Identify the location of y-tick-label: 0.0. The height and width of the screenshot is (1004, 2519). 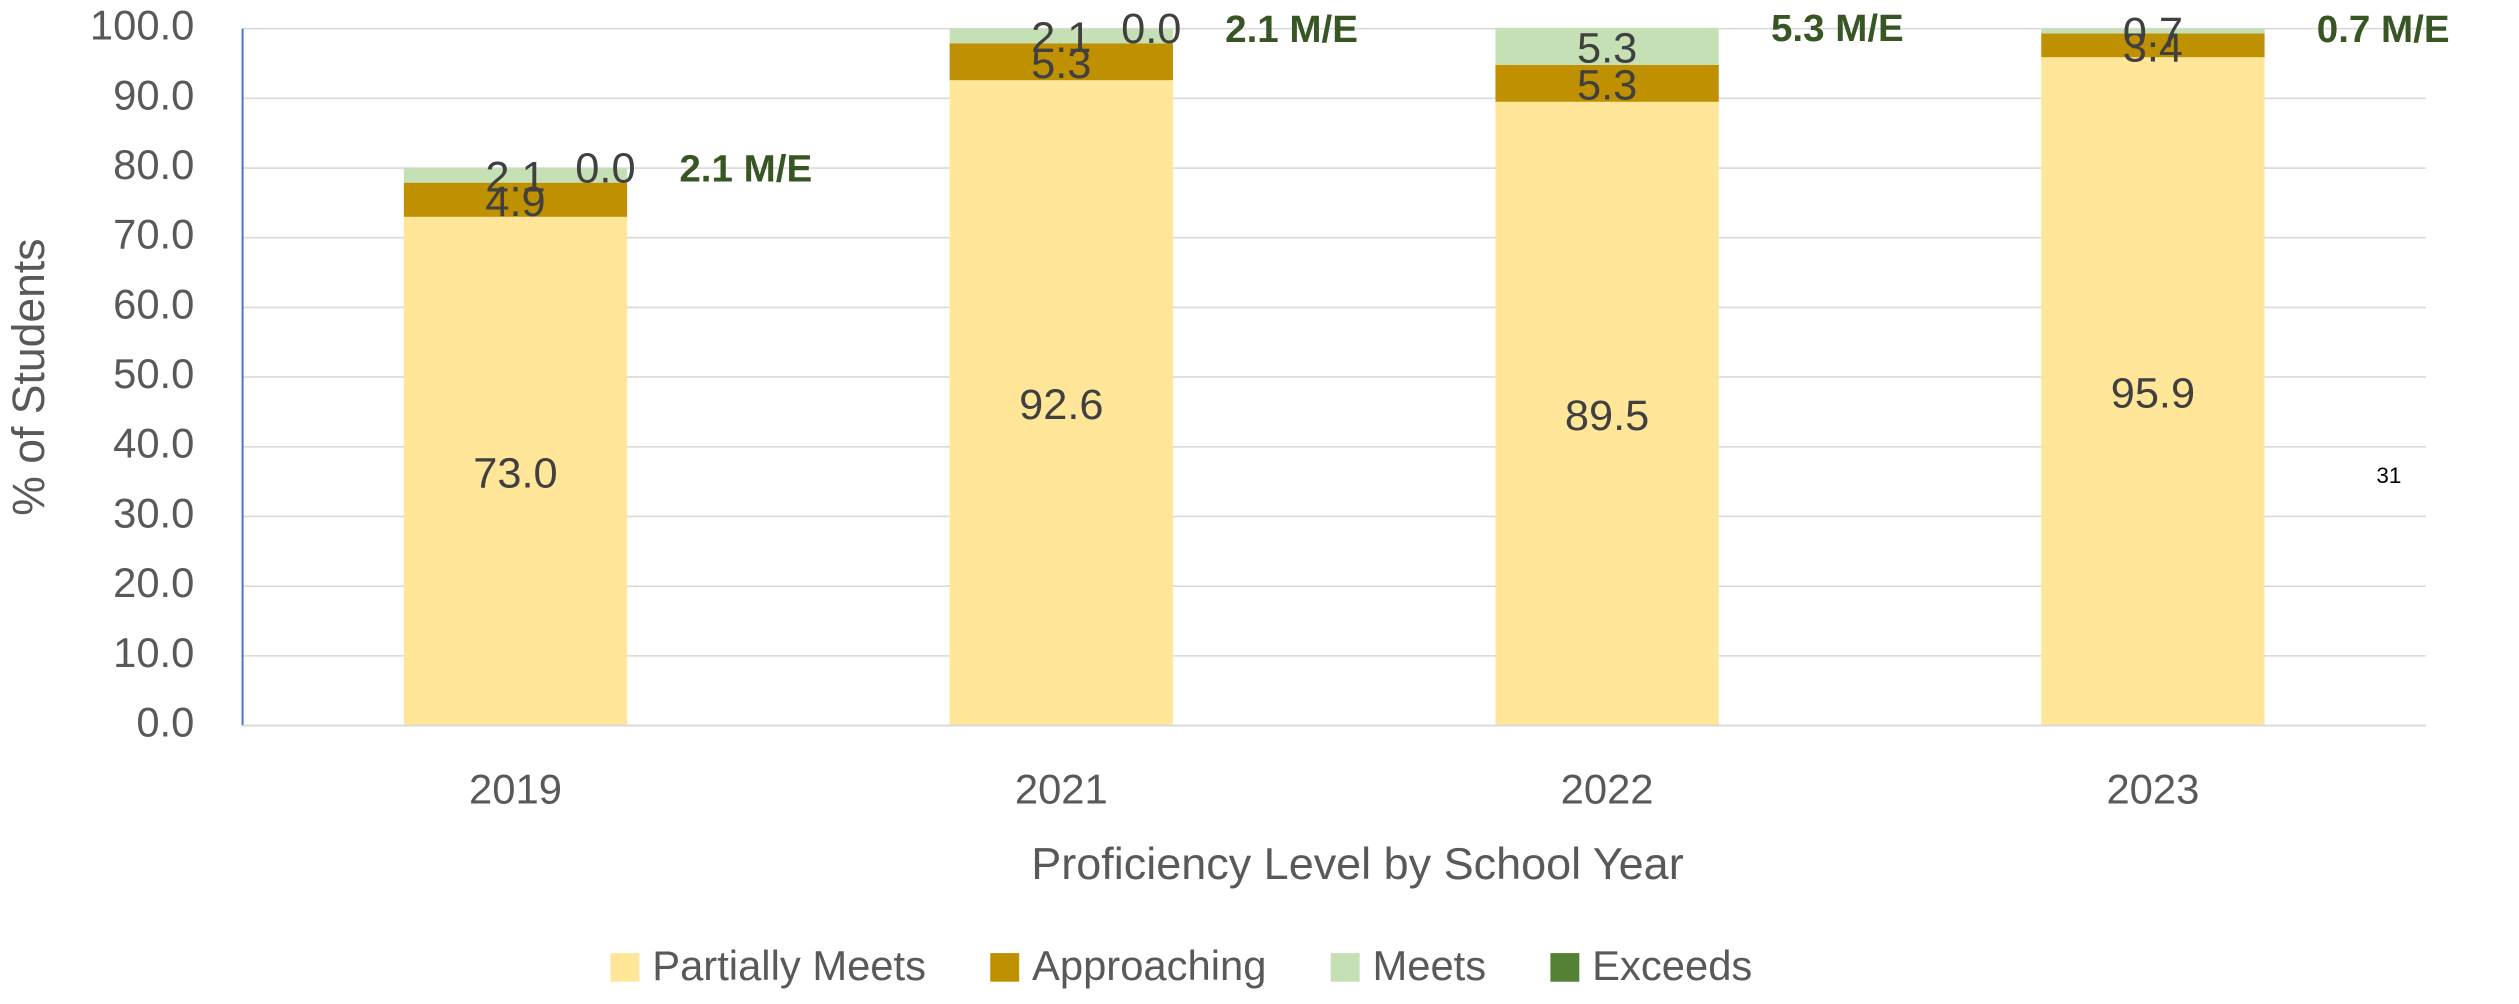
(165, 722).